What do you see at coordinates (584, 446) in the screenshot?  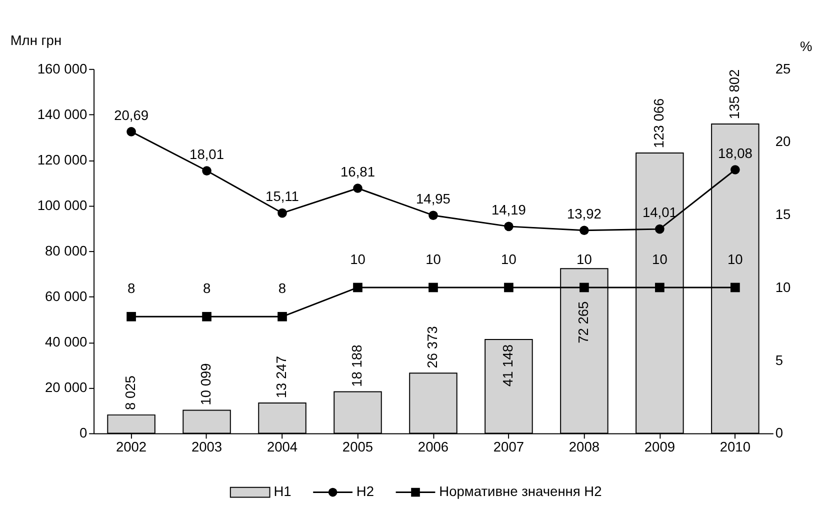 I see `x-tick-label: 2008` at bounding box center [584, 446].